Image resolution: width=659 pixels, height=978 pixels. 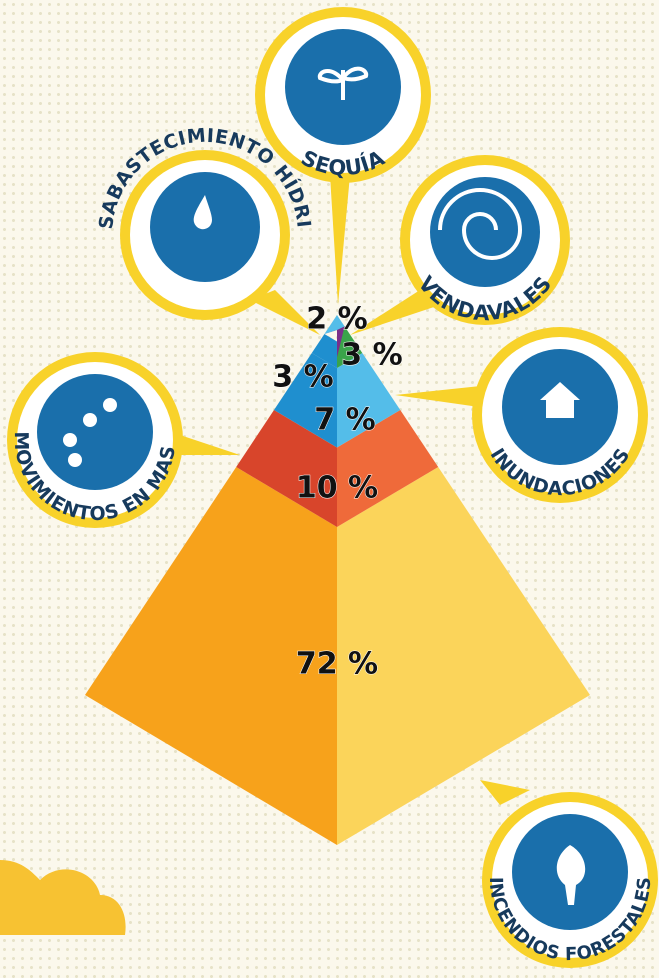 What do you see at coordinates (337, 488) in the screenshot?
I see `percentage: 10 %` at bounding box center [337, 488].